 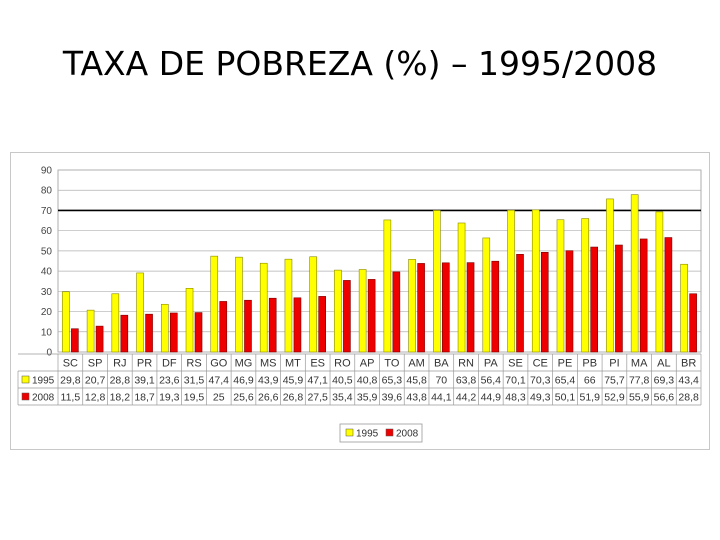 I want to click on legend-key-2008, so click(x=389, y=432).